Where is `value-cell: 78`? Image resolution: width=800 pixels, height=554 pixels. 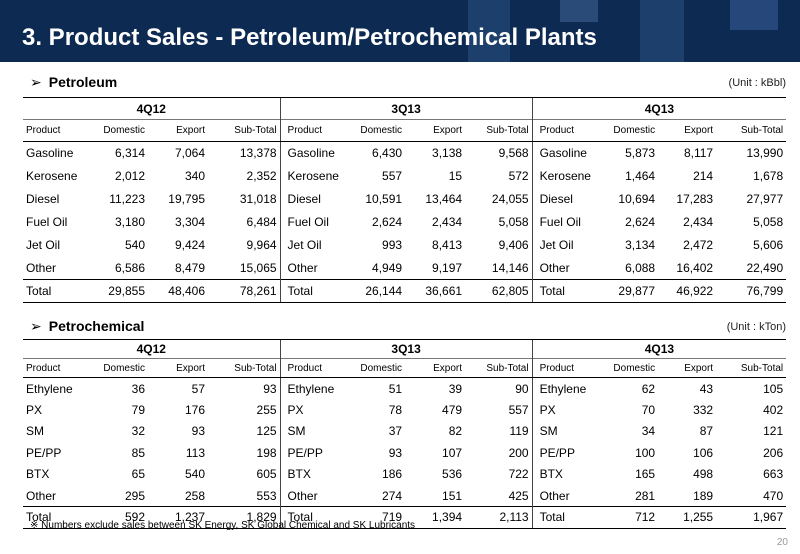
value-cell: 78 is located at coordinates (395, 409).